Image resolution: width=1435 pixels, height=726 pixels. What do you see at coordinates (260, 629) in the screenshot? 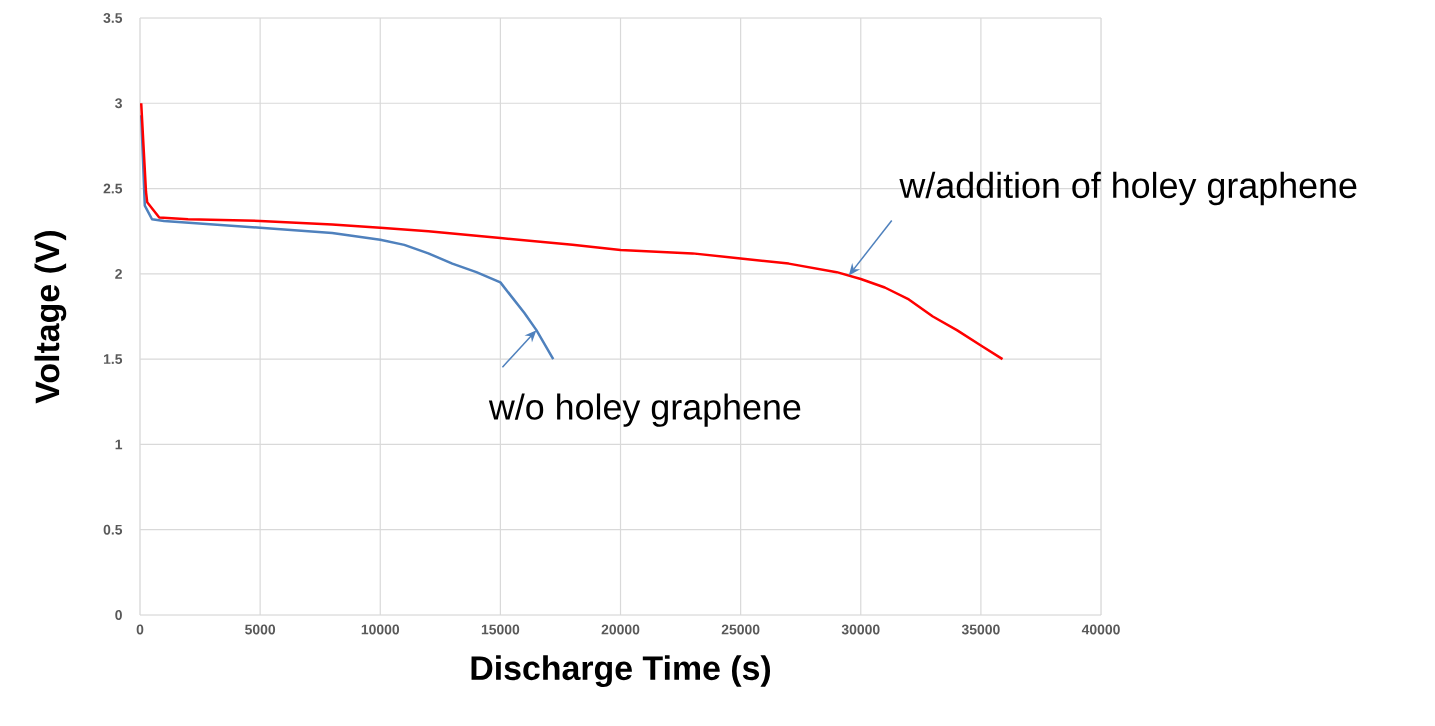
I see `x-tick-label: 5000` at bounding box center [260, 629].